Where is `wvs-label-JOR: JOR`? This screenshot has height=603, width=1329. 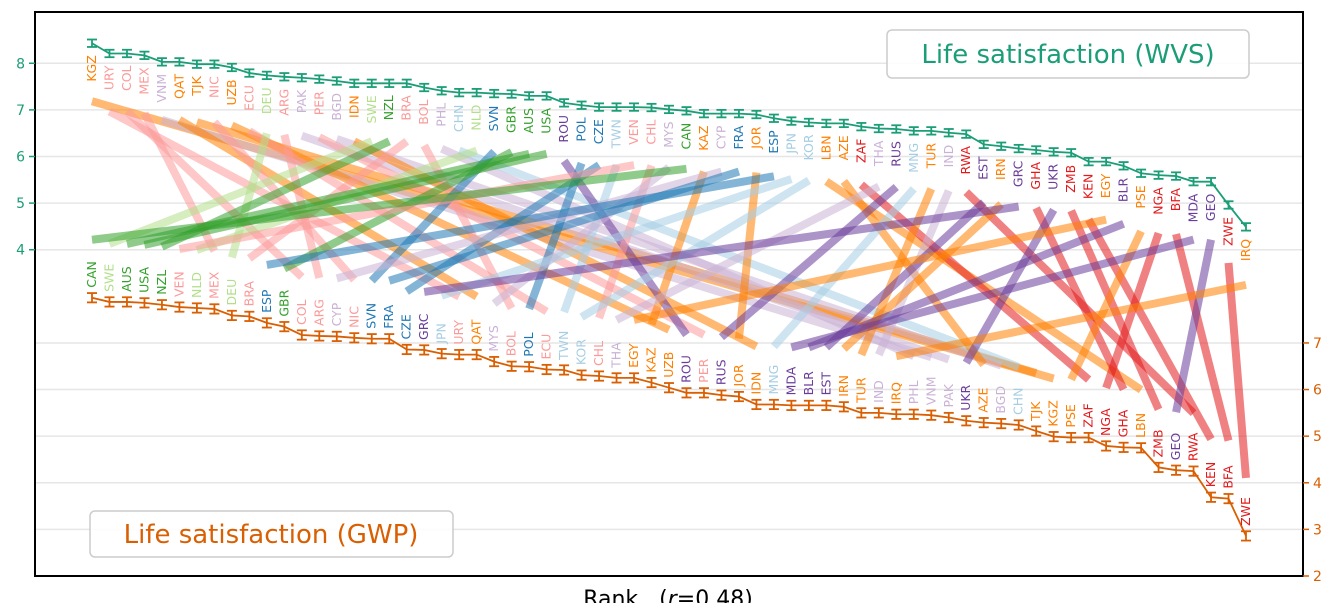 wvs-label-JOR: JOR is located at coordinates (755, 138).